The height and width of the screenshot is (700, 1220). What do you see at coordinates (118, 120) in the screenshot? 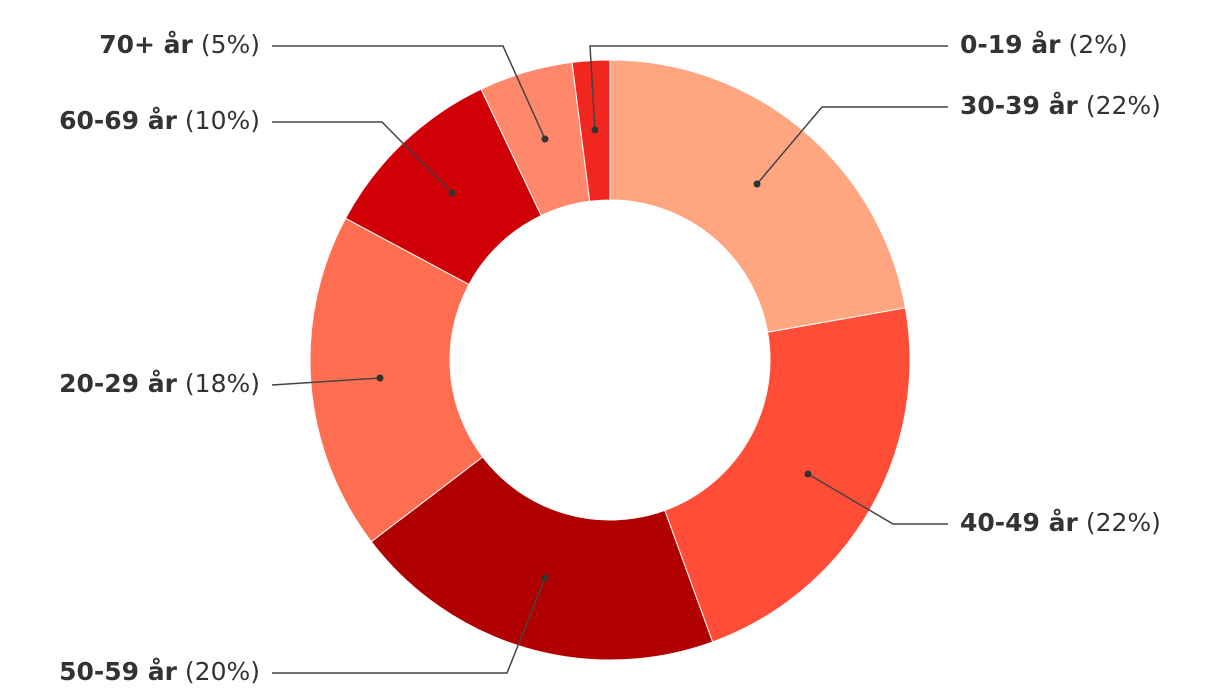
I see `category-name: 60-69 år` at bounding box center [118, 120].